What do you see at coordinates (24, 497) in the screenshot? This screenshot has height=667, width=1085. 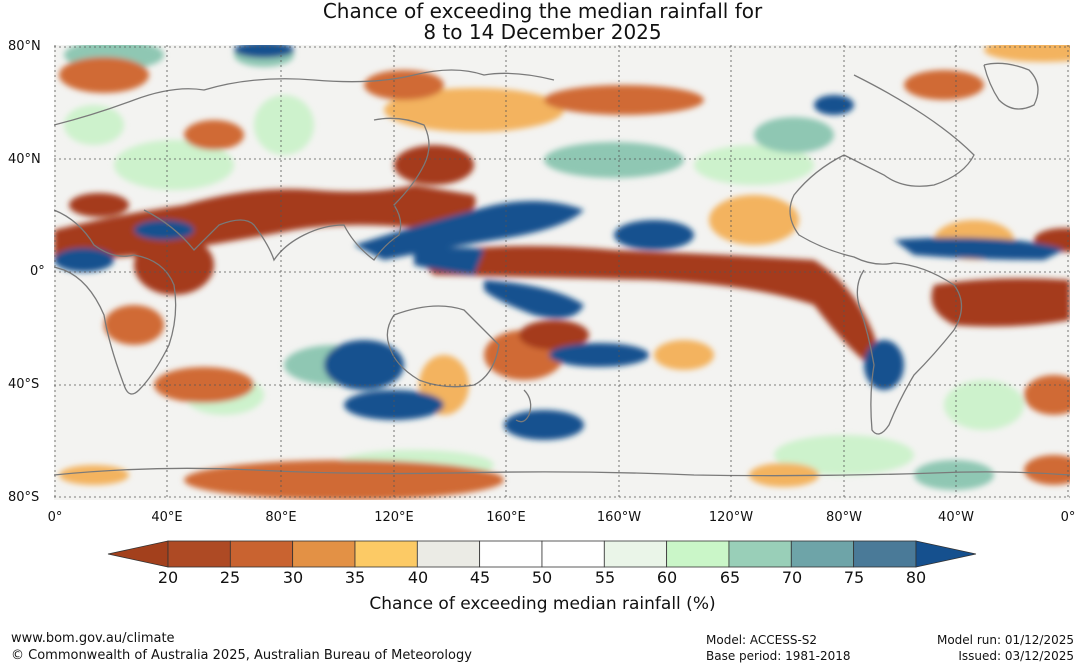 I see `lat-label-80s: 80°S` at bounding box center [24, 497].